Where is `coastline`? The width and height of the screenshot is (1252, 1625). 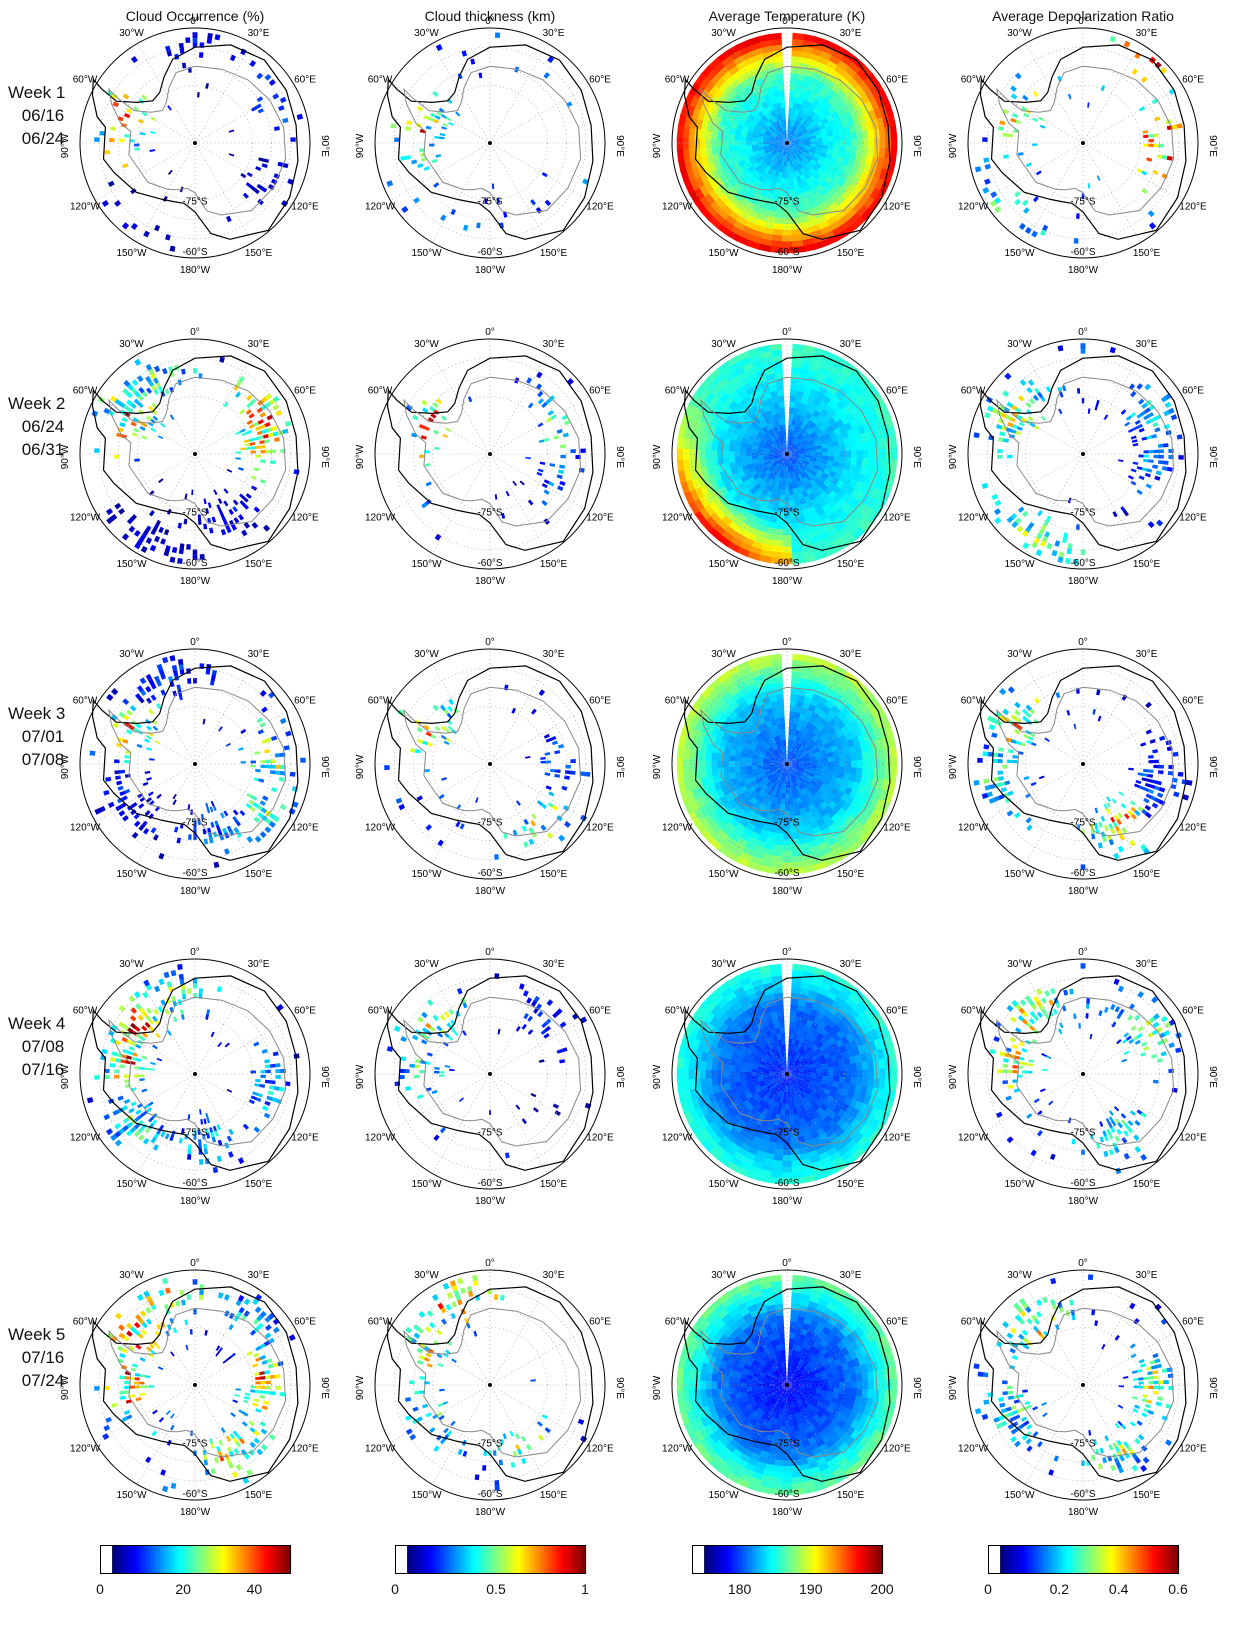
coastline is located at coordinates (1085, 140).